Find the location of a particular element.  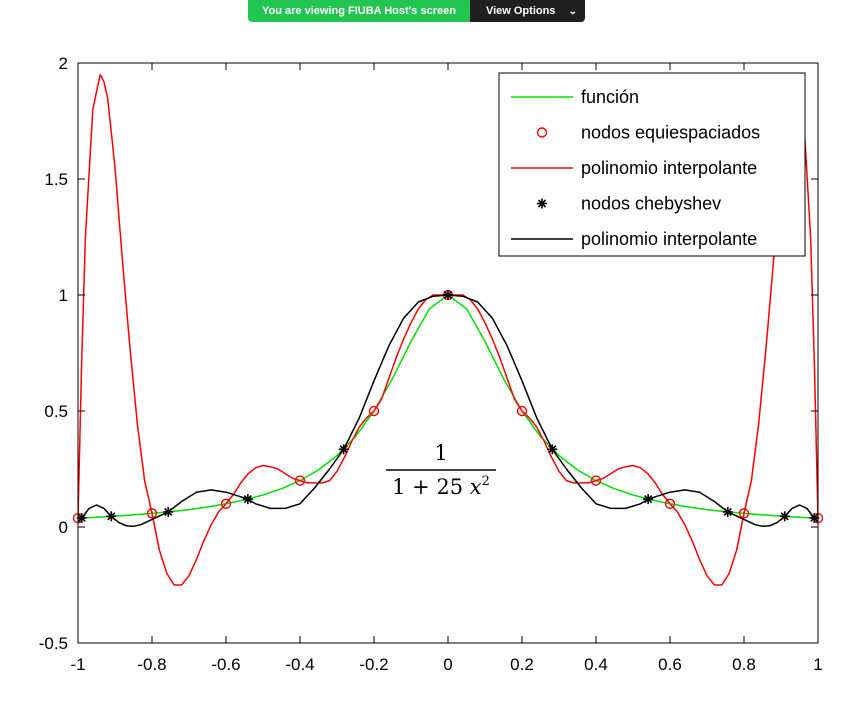

chevron-down-icon: ⌄ is located at coordinates (573, 11).